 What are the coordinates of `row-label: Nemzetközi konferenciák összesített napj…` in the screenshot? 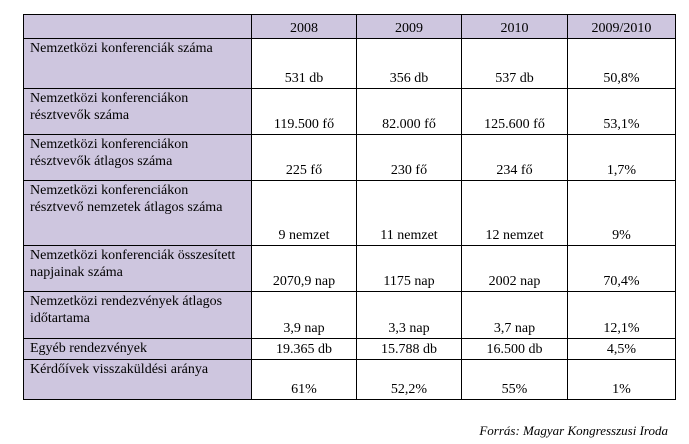 It's located at (137, 268).